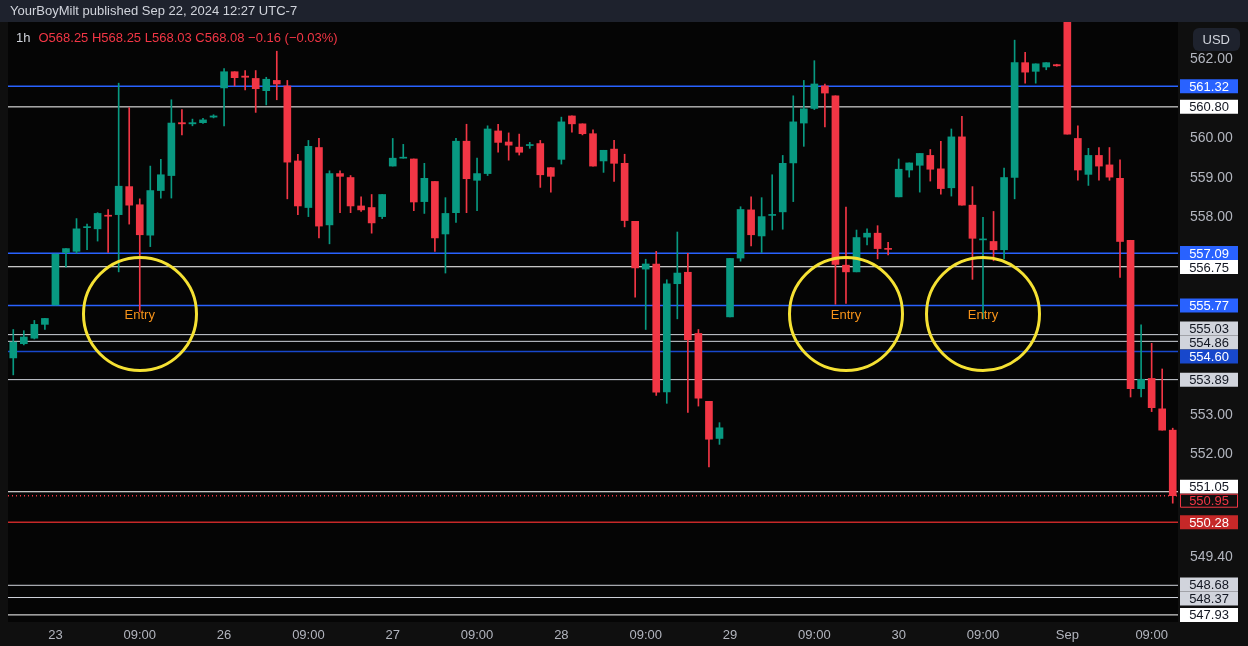 This screenshot has height=646, width=1248. I want to click on ref-line-label: 554.86, so click(1209, 343).